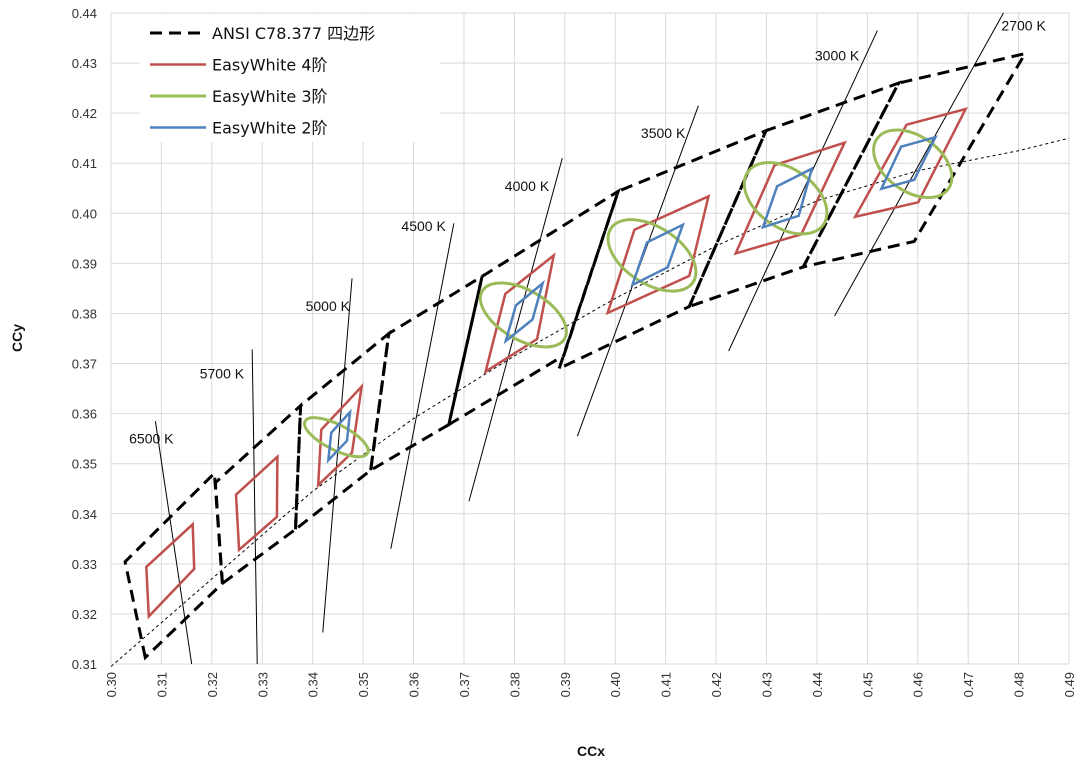 The image size is (1079, 763). Describe the element at coordinates (84, 464) in the screenshot. I see `y-tick-label: 0.35` at that location.